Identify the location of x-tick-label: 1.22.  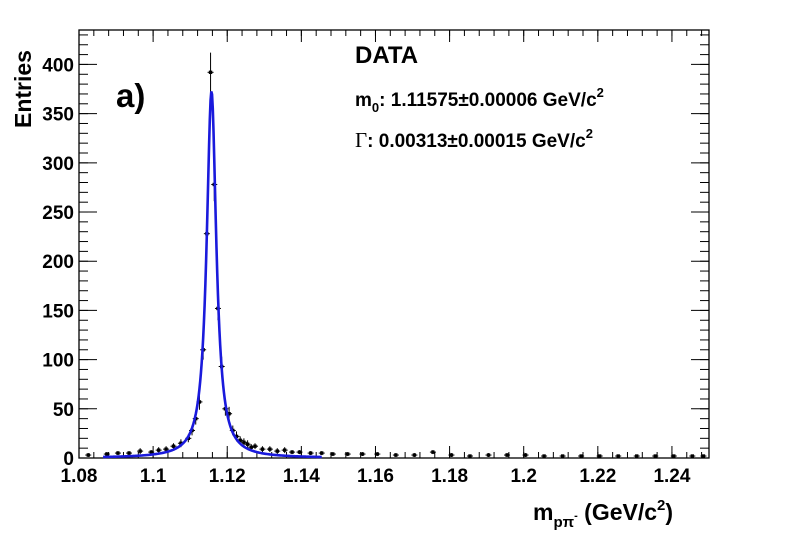
(597, 476).